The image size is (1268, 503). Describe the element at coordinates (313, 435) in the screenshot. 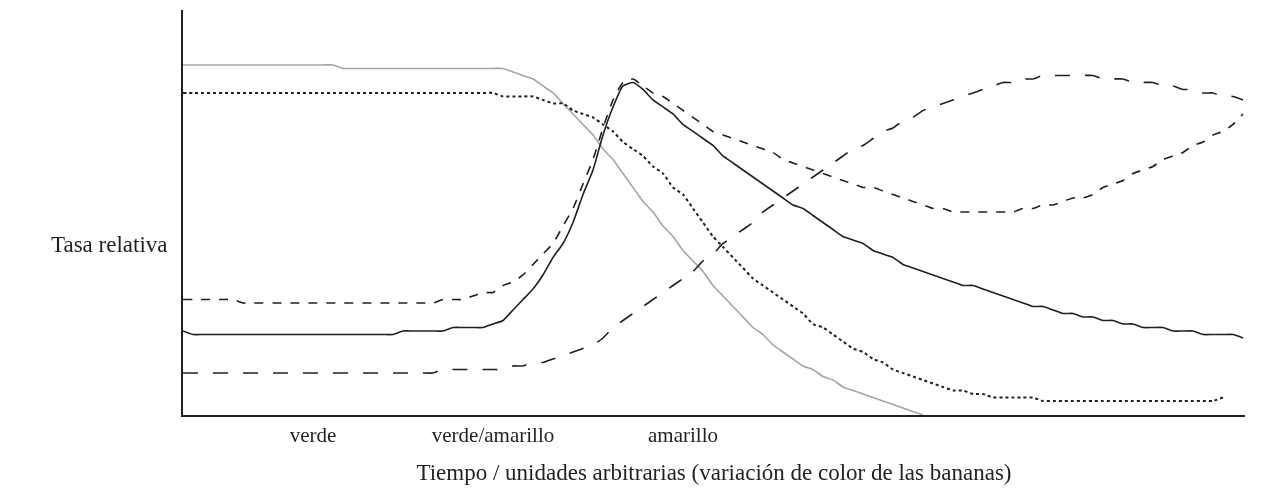

I see `x-tick-label: verde` at that location.